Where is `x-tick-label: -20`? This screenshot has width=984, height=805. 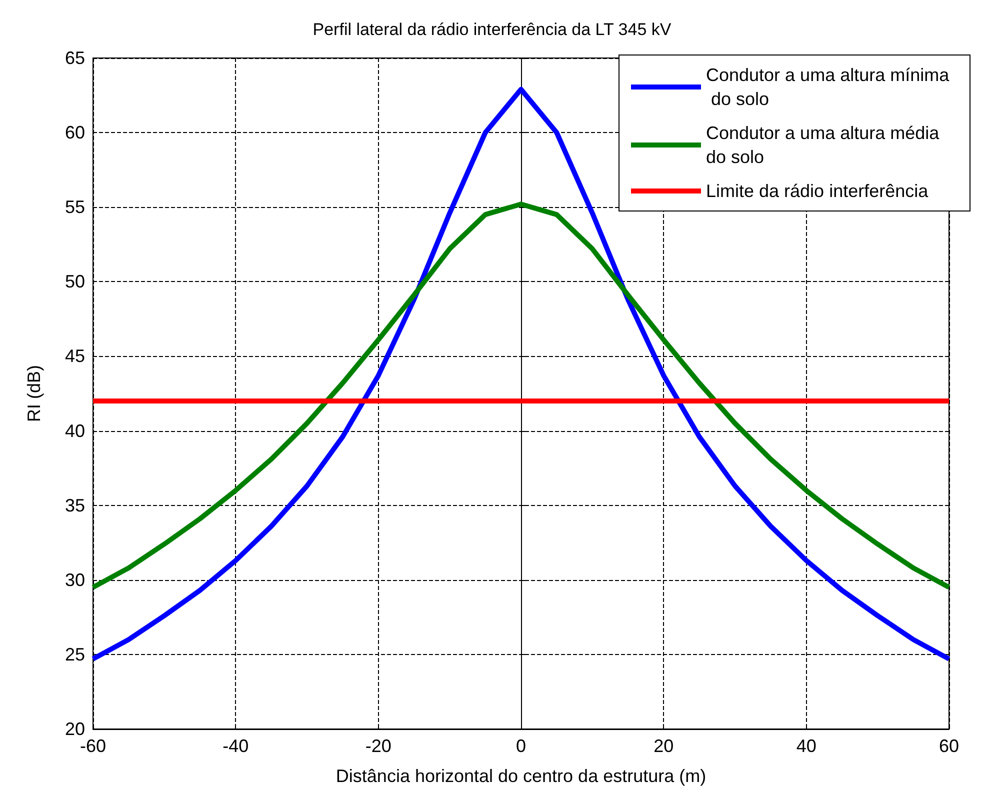
x-tick-label: -20 is located at coordinates (378, 746).